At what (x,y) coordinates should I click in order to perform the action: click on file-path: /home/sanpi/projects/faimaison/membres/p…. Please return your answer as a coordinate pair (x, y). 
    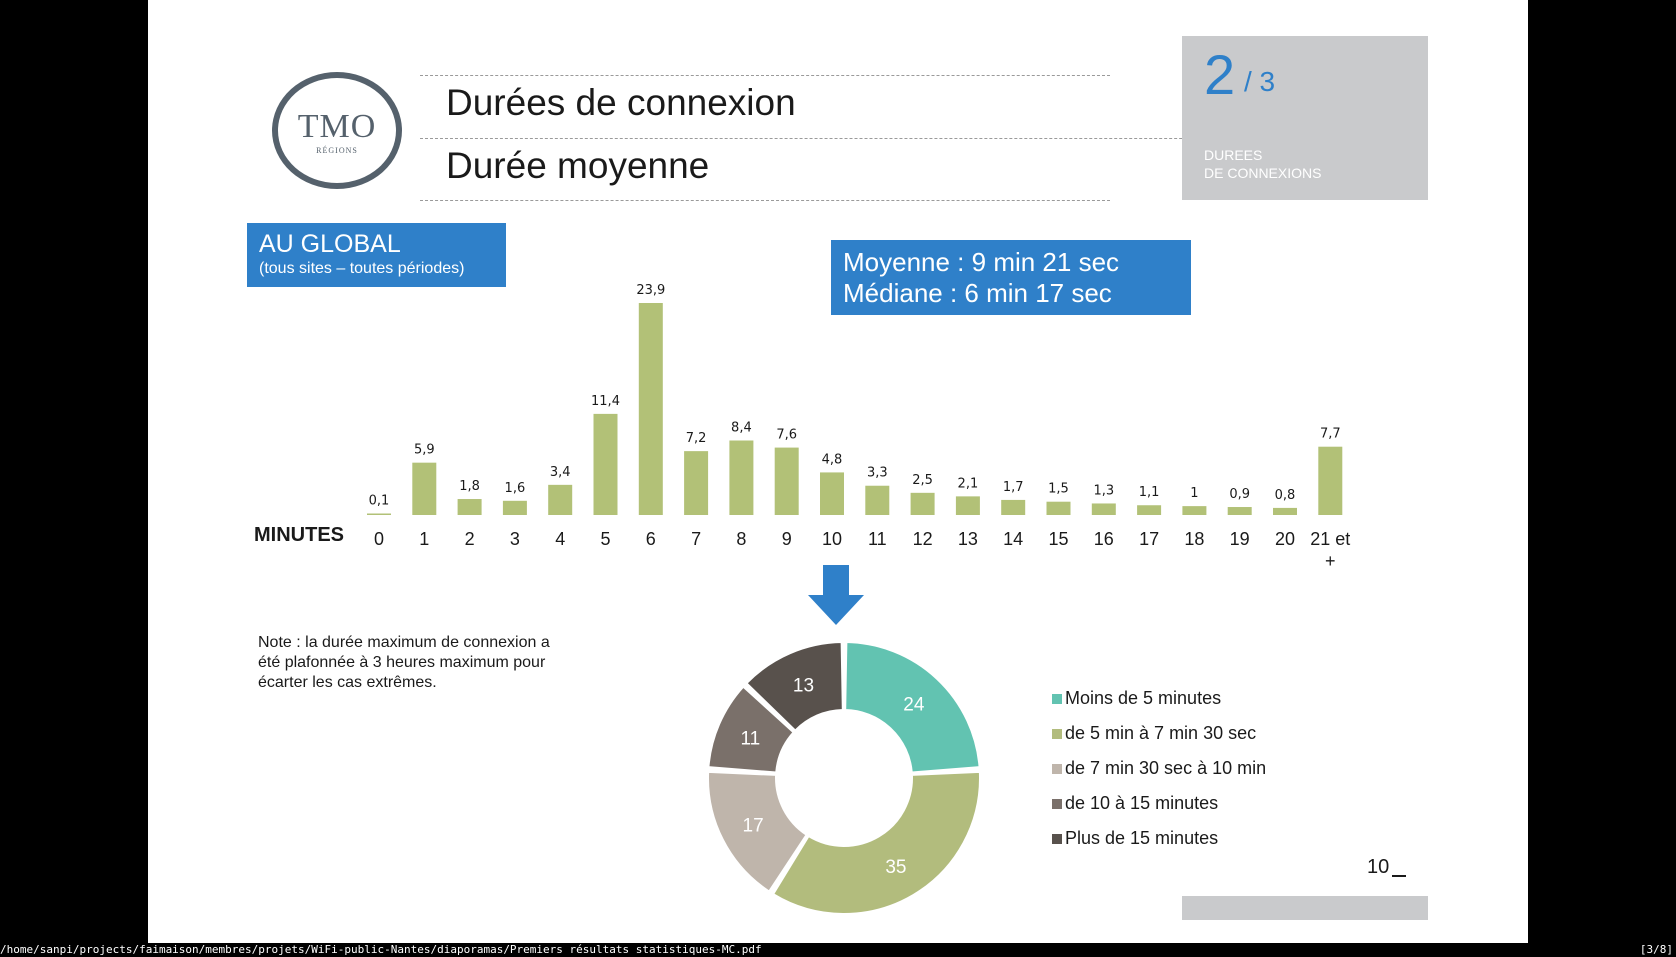
    Looking at the image, I should click on (381, 950).